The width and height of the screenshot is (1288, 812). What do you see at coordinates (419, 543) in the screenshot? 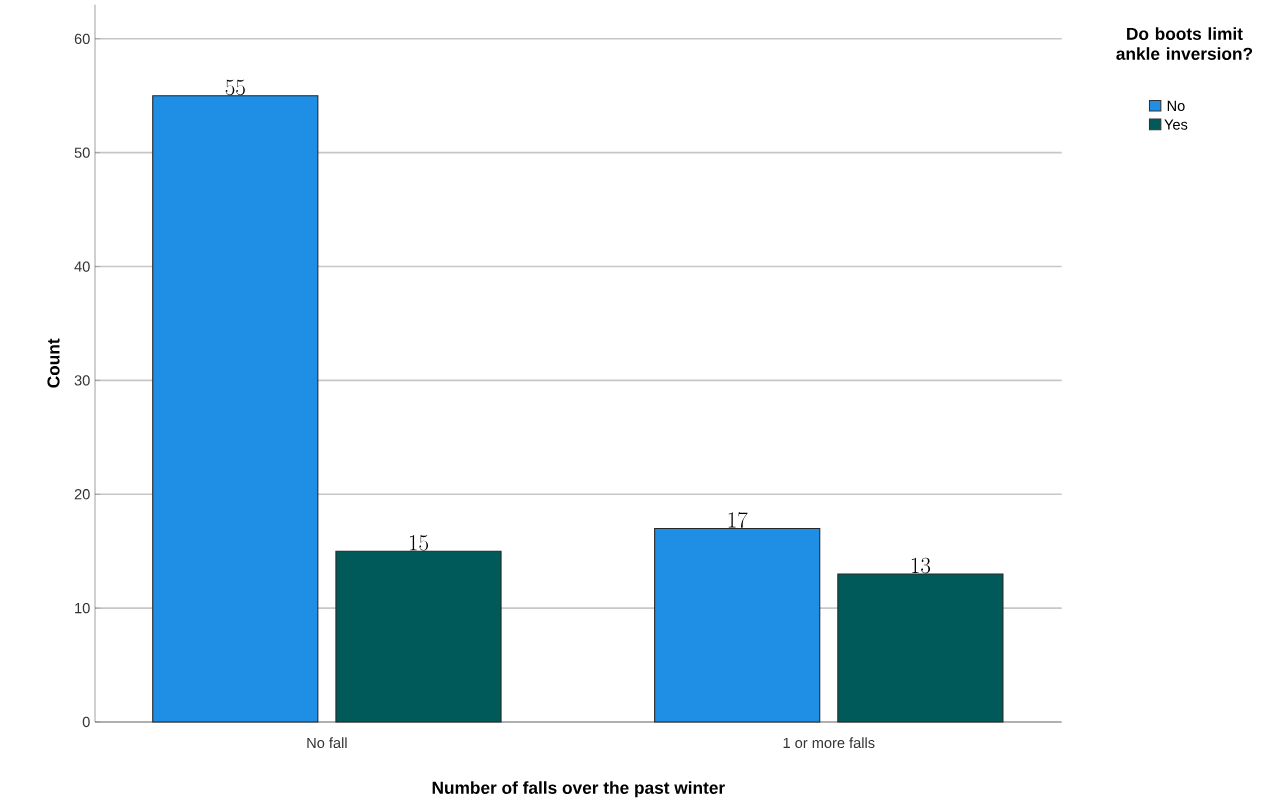
I see `data-label: 15` at bounding box center [419, 543].